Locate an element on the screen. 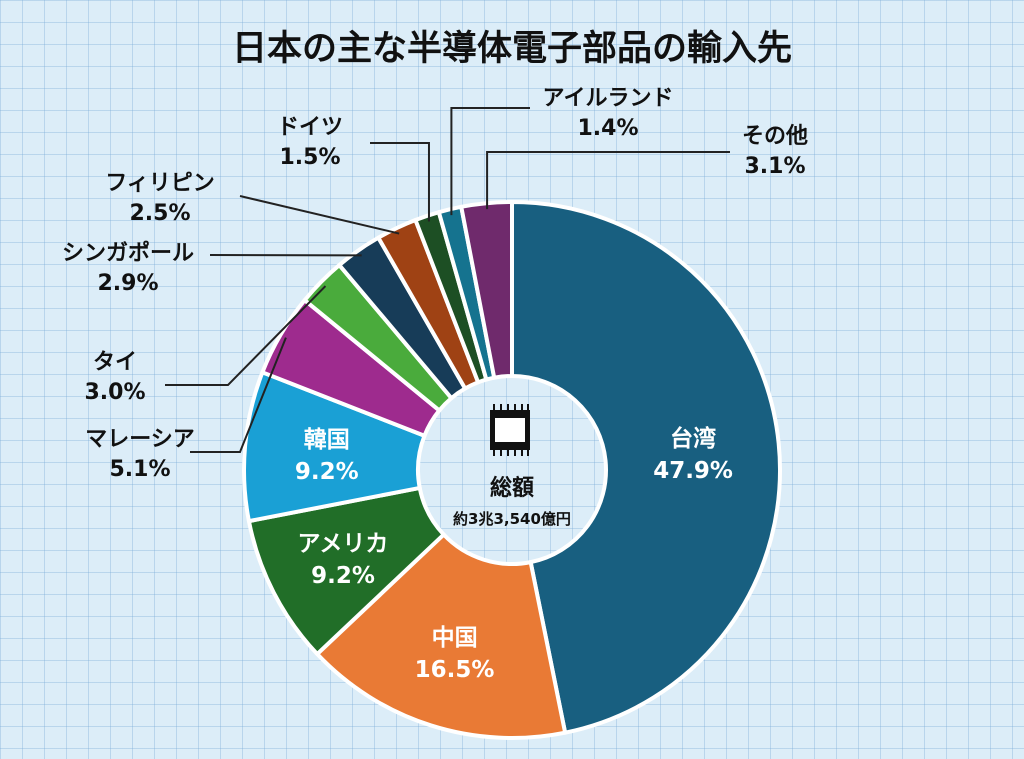 This screenshot has height=759, width=1024. slice-korea is located at coordinates (334, 447).